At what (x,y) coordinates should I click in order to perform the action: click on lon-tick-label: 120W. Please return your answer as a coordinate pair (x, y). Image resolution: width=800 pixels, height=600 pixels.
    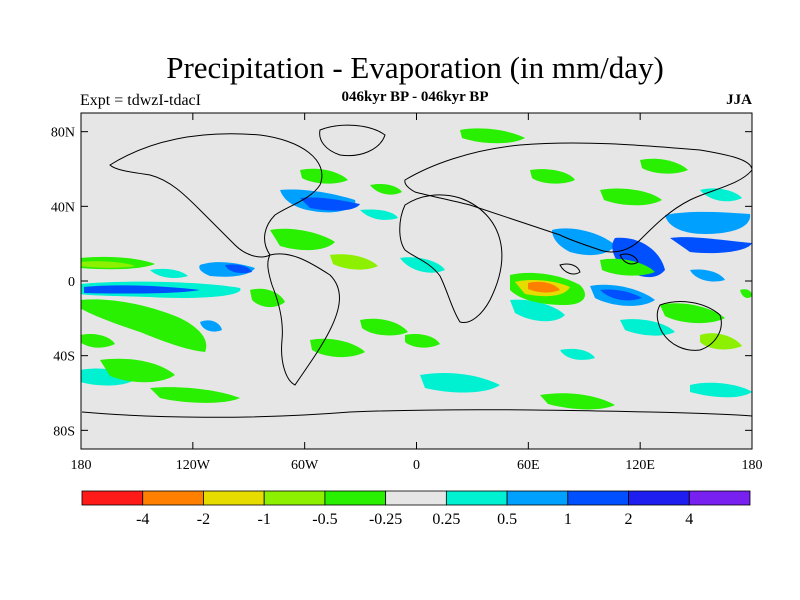
    Looking at the image, I should click on (193, 465).